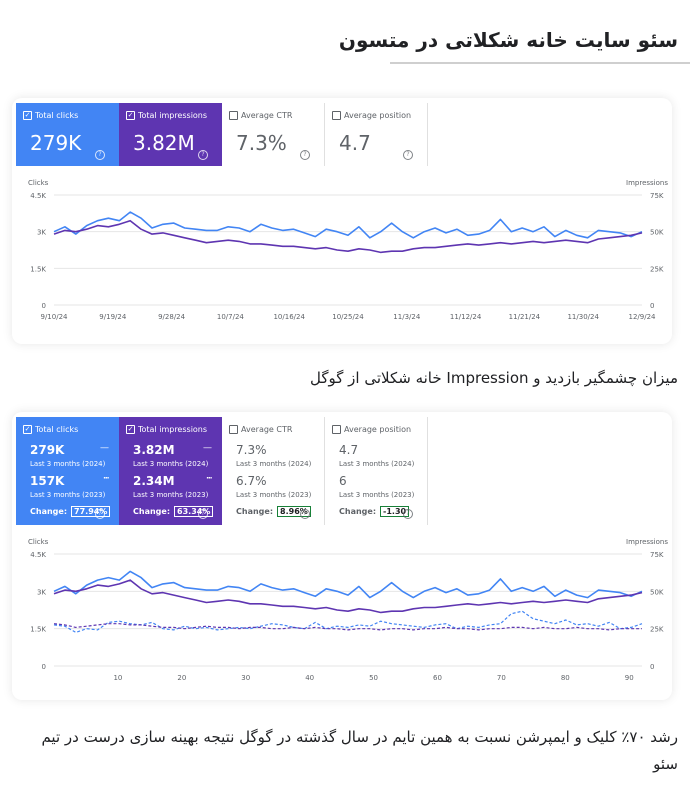  What do you see at coordinates (172, 317) in the screenshot?
I see `x-tick-label: 9/28/24` at bounding box center [172, 317].